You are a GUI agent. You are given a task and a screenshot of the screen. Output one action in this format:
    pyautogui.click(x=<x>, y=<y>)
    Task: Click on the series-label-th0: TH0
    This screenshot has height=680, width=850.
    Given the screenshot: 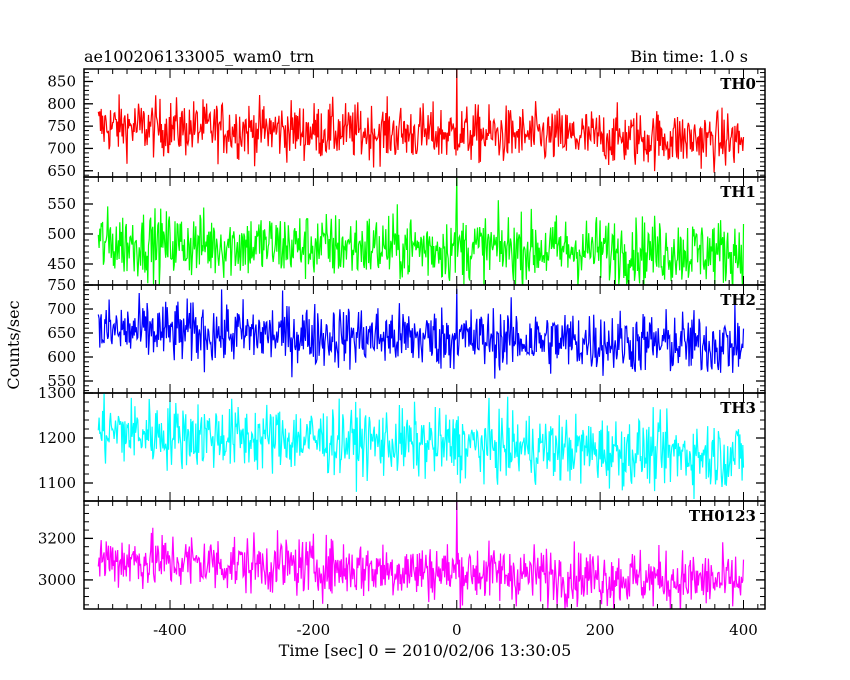 What is the action you would take?
    pyautogui.click(x=738, y=84)
    